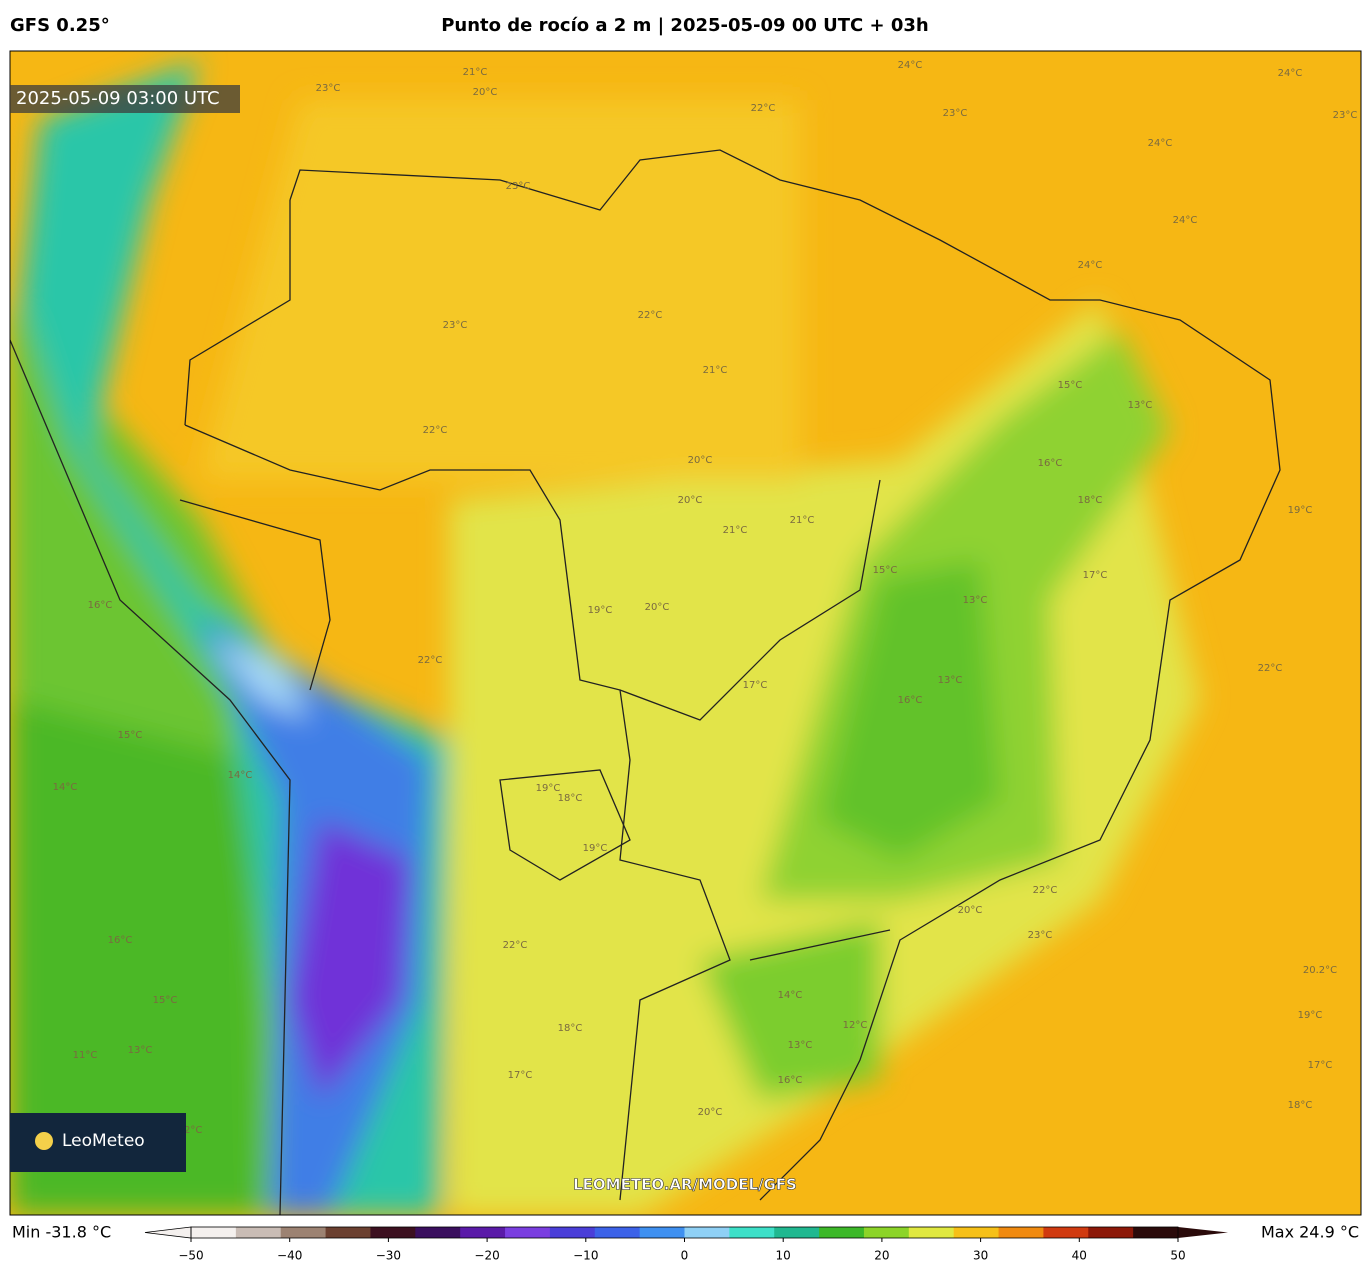 The image size is (1371, 1267). What do you see at coordinates (168, 1232) in the screenshot?
I see `colorbar-low-end` at bounding box center [168, 1232].